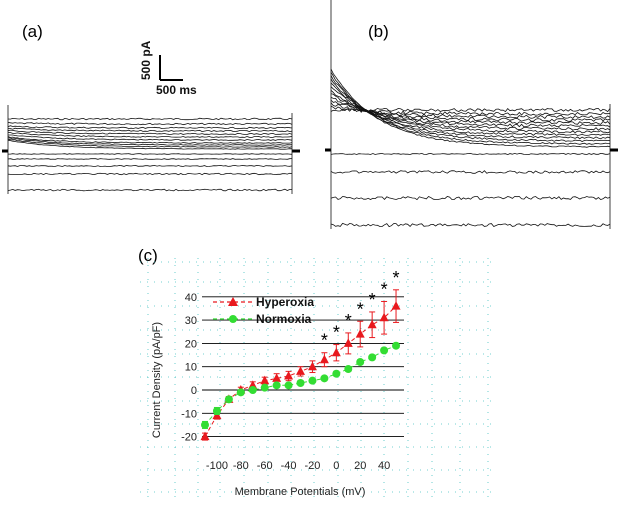 The width and height of the screenshot is (623, 506). I want to click on panel-label-b: (b), so click(378, 31).